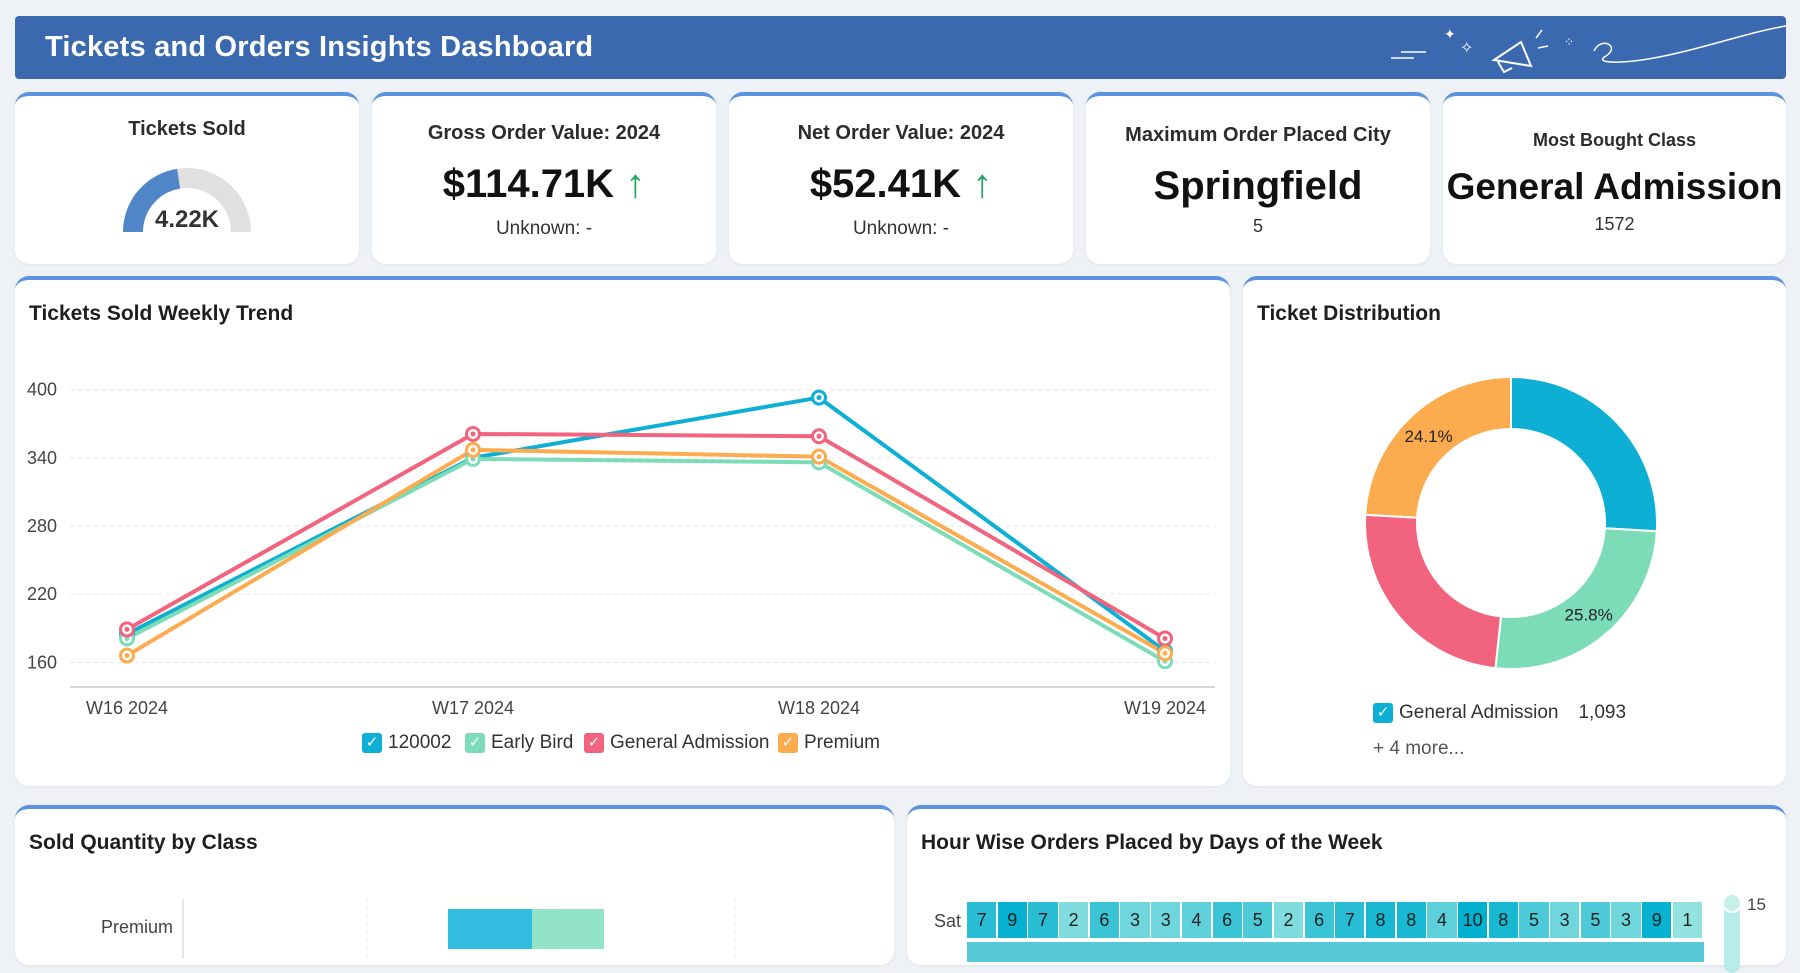 This screenshot has height=973, width=1800. Describe the element at coordinates (690, 742) in the screenshot. I see `legend-label: General Admission` at that location.